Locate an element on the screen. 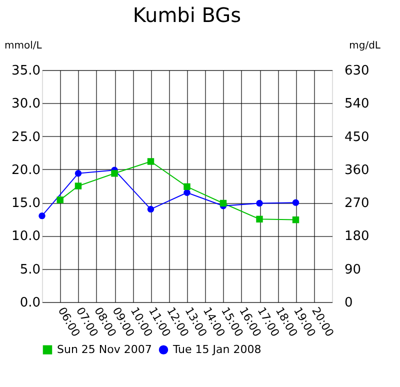 This screenshot has width=400, height=387. y-tick-label: 30.0 is located at coordinates (26, 104).